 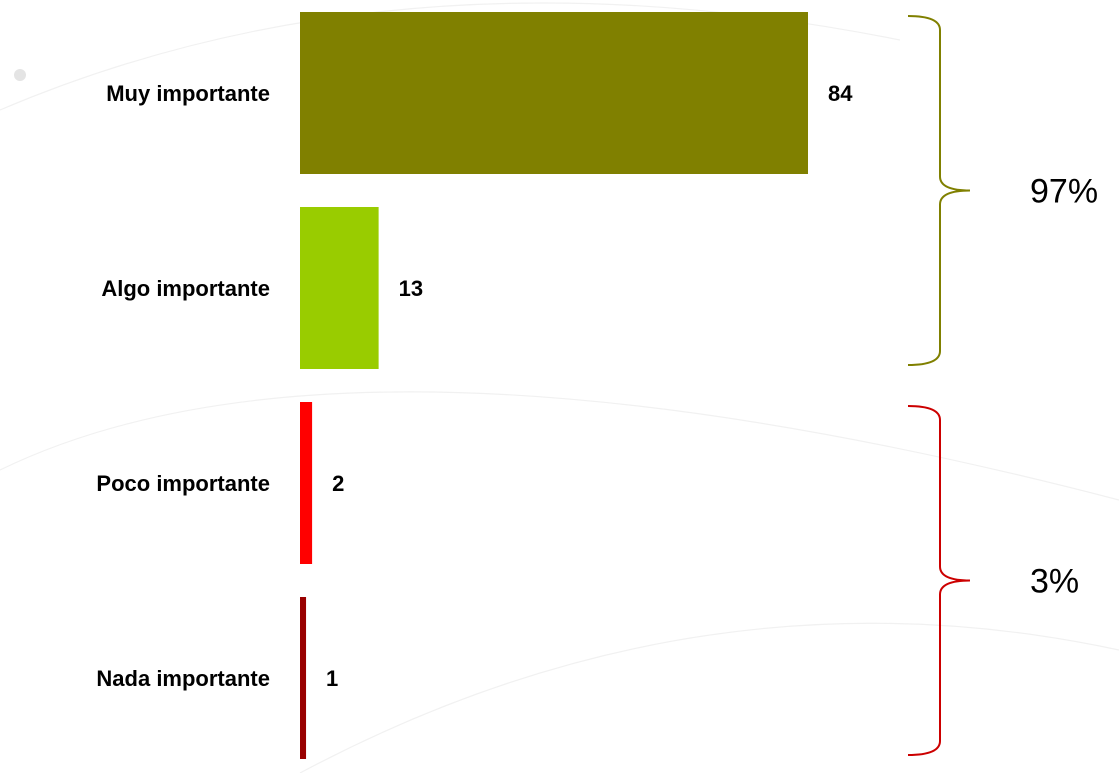 I want to click on category-label-muy-importante: Muy importante, so click(x=188, y=93).